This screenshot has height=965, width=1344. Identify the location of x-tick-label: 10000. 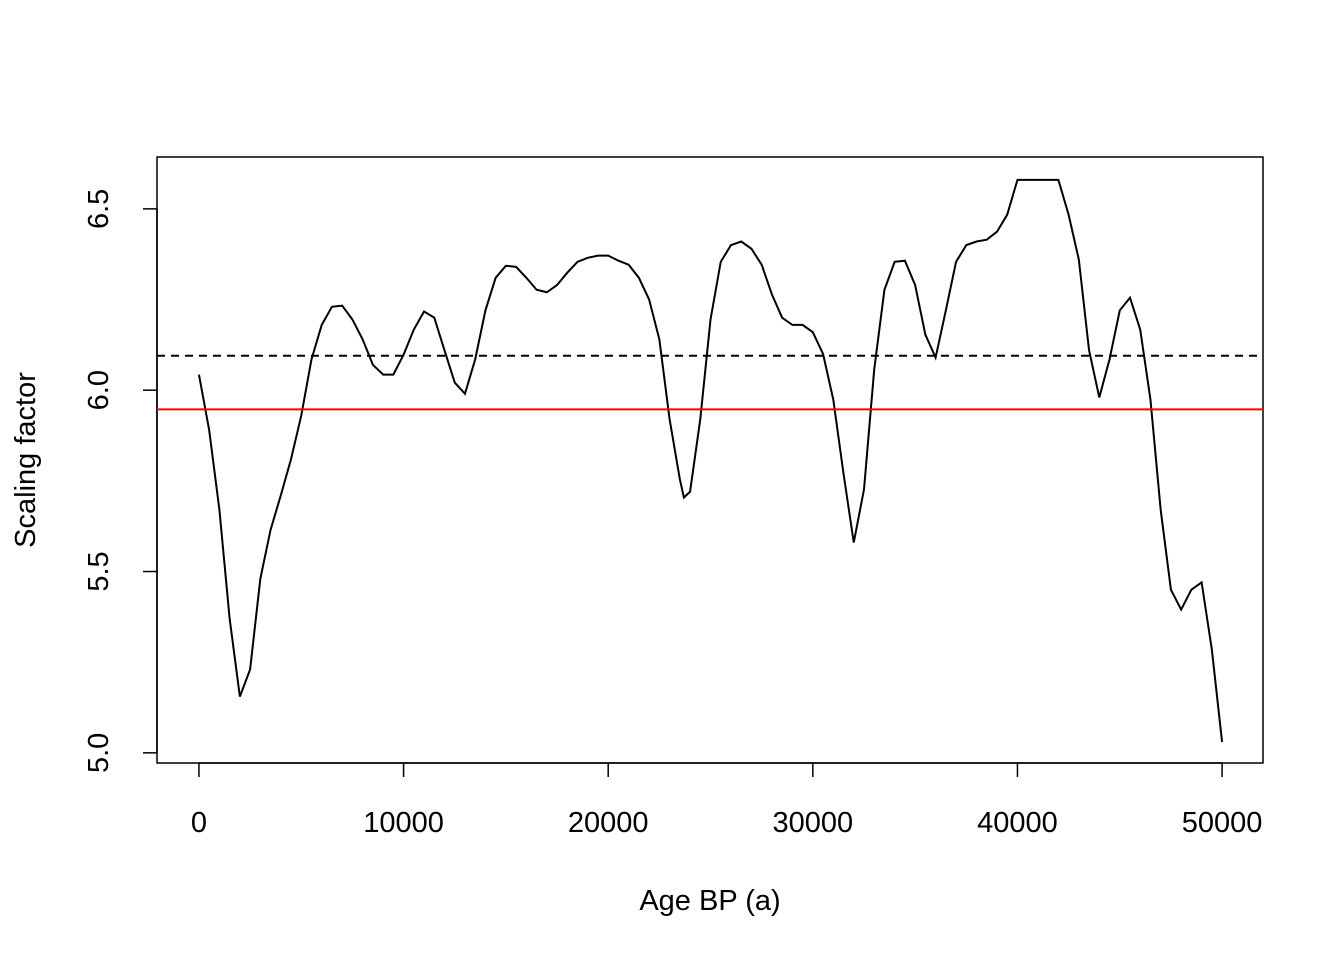
(403, 823).